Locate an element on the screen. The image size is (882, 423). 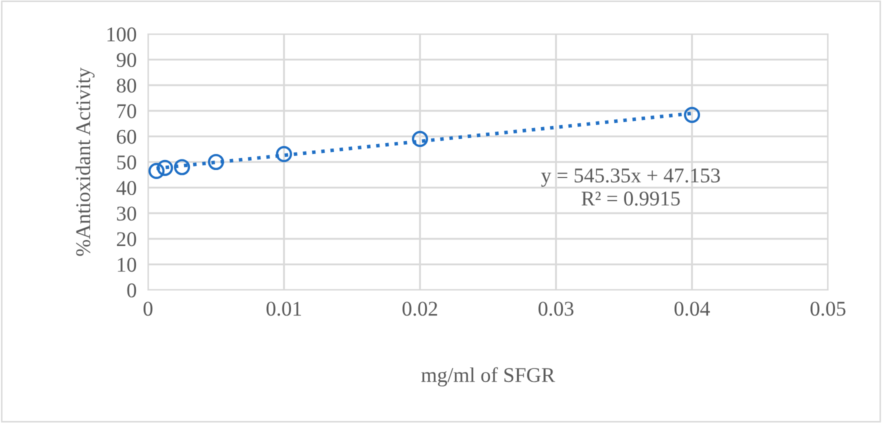
y-tick-label: 20 is located at coordinates (126, 239).